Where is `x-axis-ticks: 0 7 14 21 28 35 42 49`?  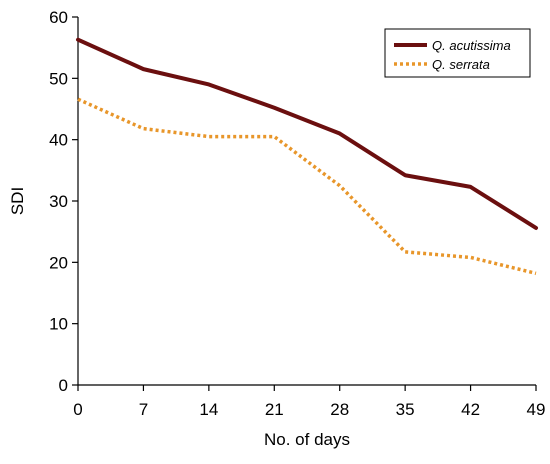 x-axis-ticks: 0 7 14 21 28 35 42 49 is located at coordinates (309, 402).